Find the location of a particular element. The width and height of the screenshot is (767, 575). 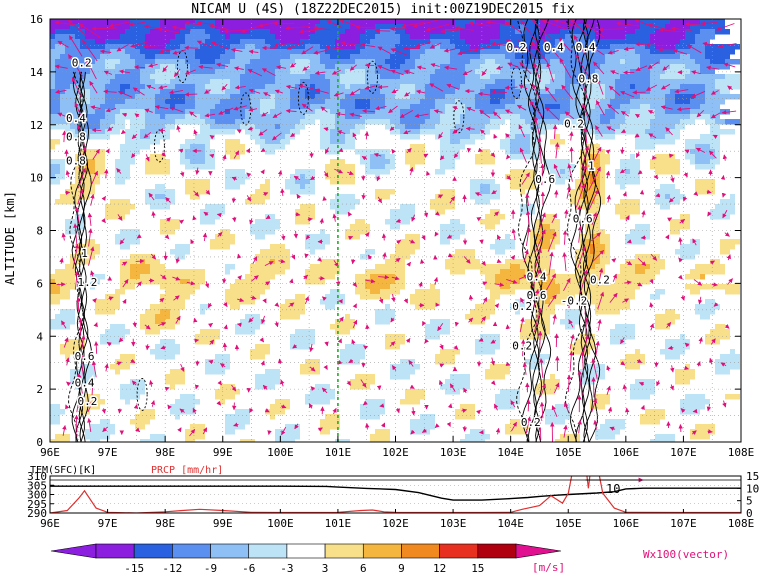

y-axis-label: ALTITUDE [km] is located at coordinates (10, 238).